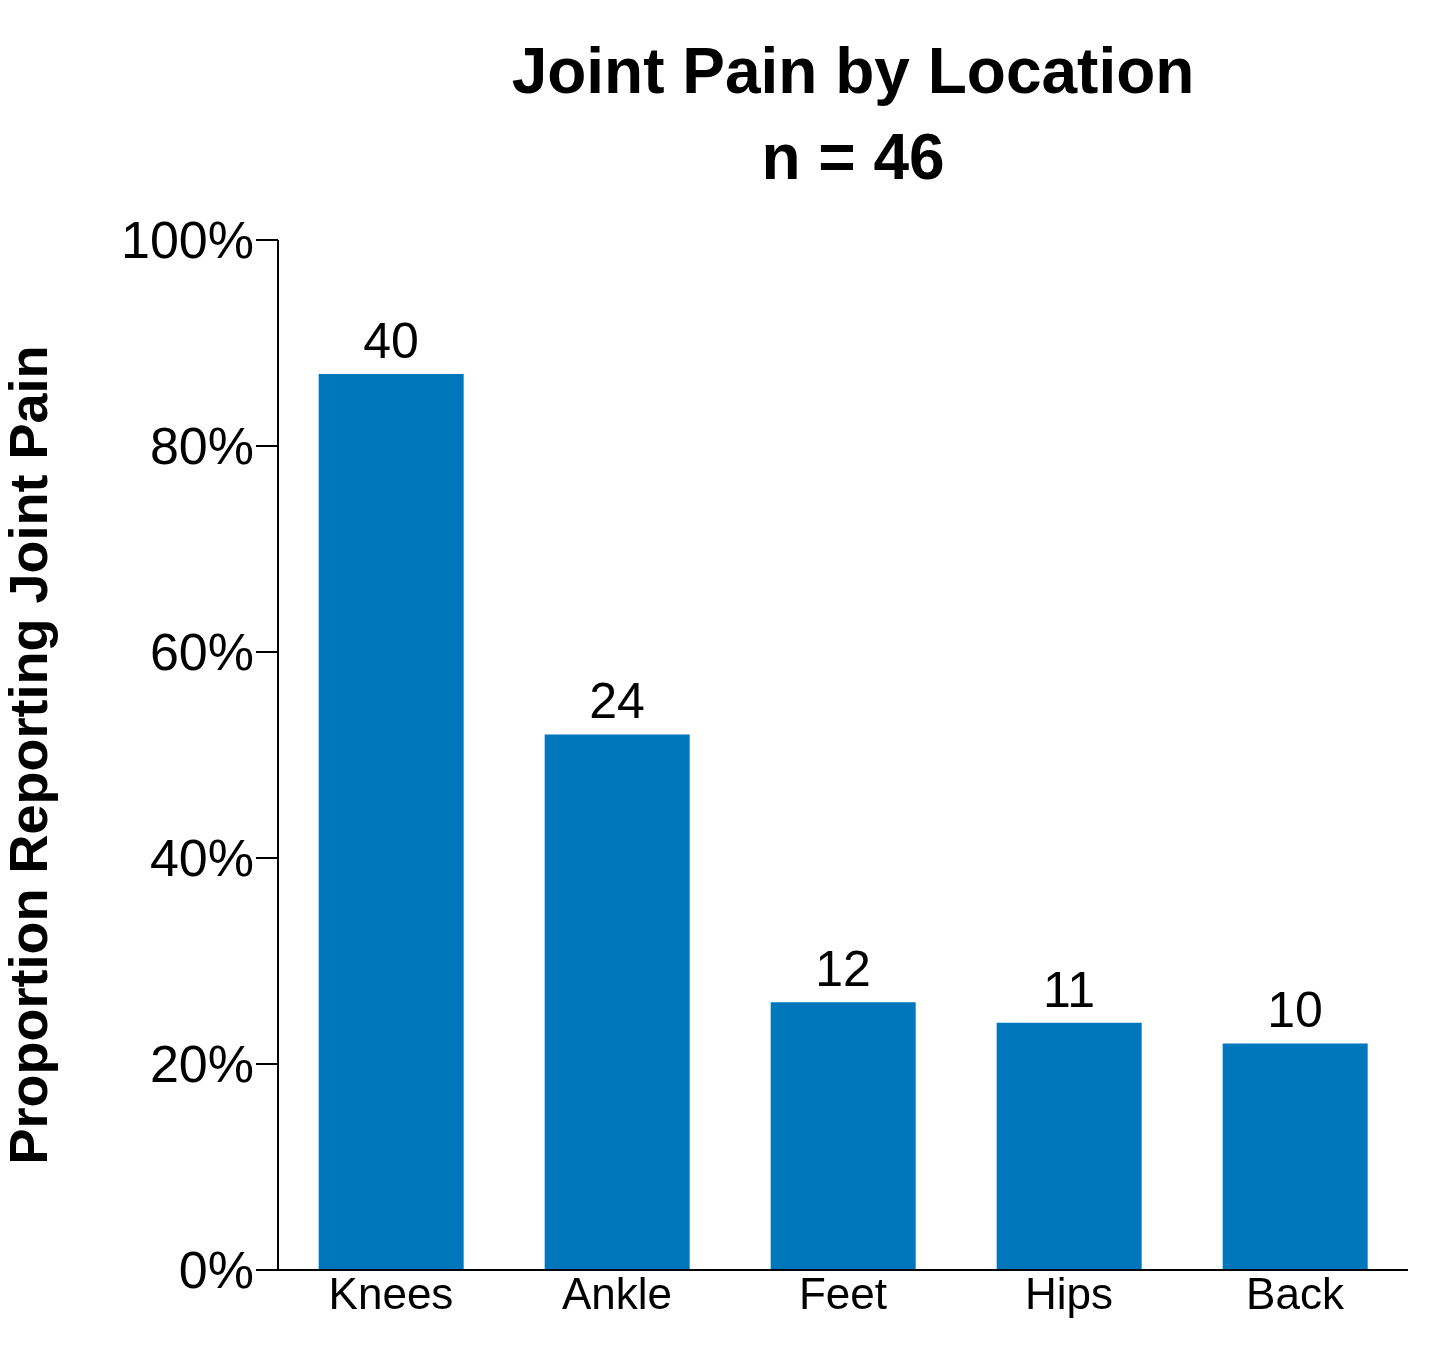 This screenshot has height=1351, width=1449. I want to click on annotation: 40, so click(391, 340).